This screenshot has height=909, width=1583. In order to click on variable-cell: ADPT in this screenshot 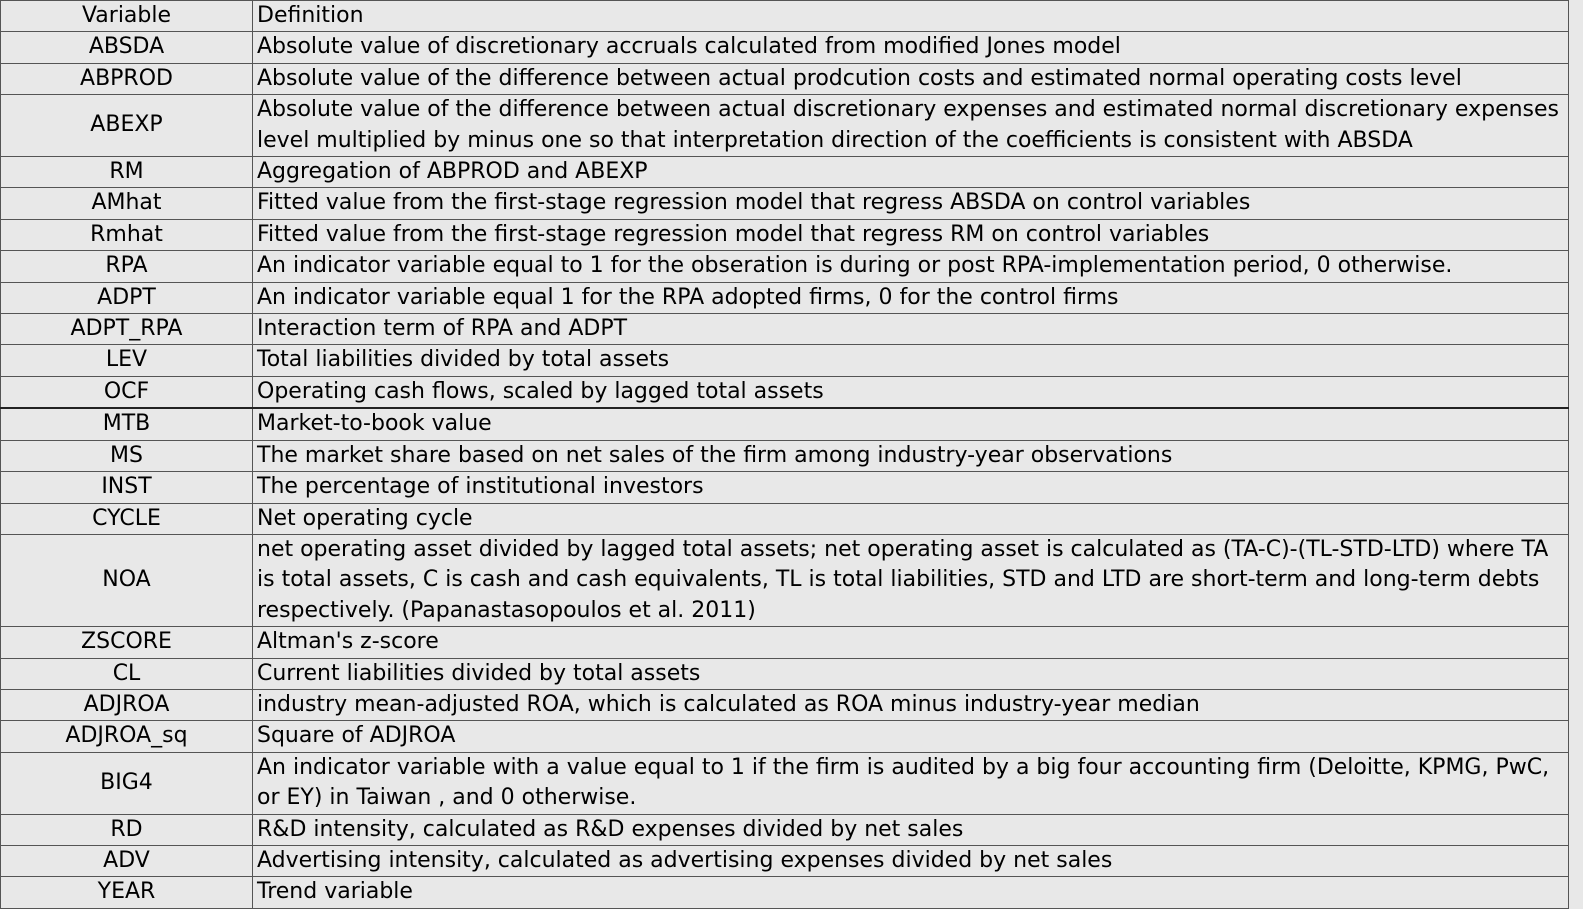, I will do `click(126, 298)`.